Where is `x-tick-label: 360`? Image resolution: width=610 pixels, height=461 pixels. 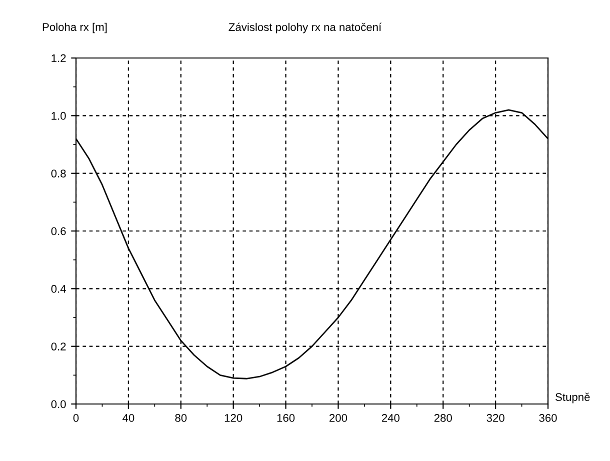 x-tick-label: 360 is located at coordinates (548, 418).